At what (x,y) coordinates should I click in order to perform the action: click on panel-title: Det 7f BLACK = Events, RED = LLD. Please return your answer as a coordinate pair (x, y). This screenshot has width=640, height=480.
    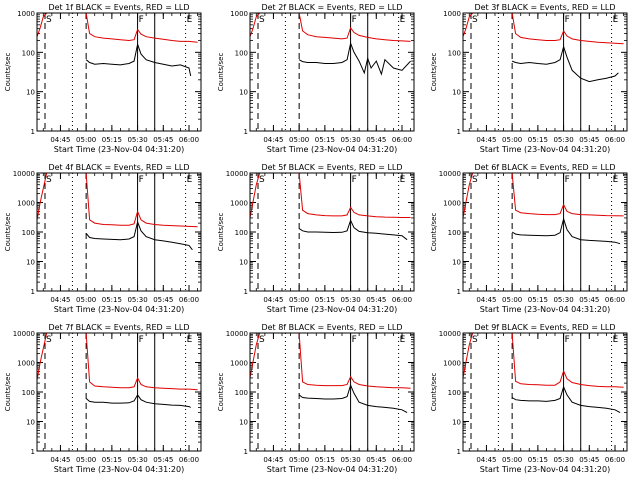
    Looking at the image, I should click on (118, 327).